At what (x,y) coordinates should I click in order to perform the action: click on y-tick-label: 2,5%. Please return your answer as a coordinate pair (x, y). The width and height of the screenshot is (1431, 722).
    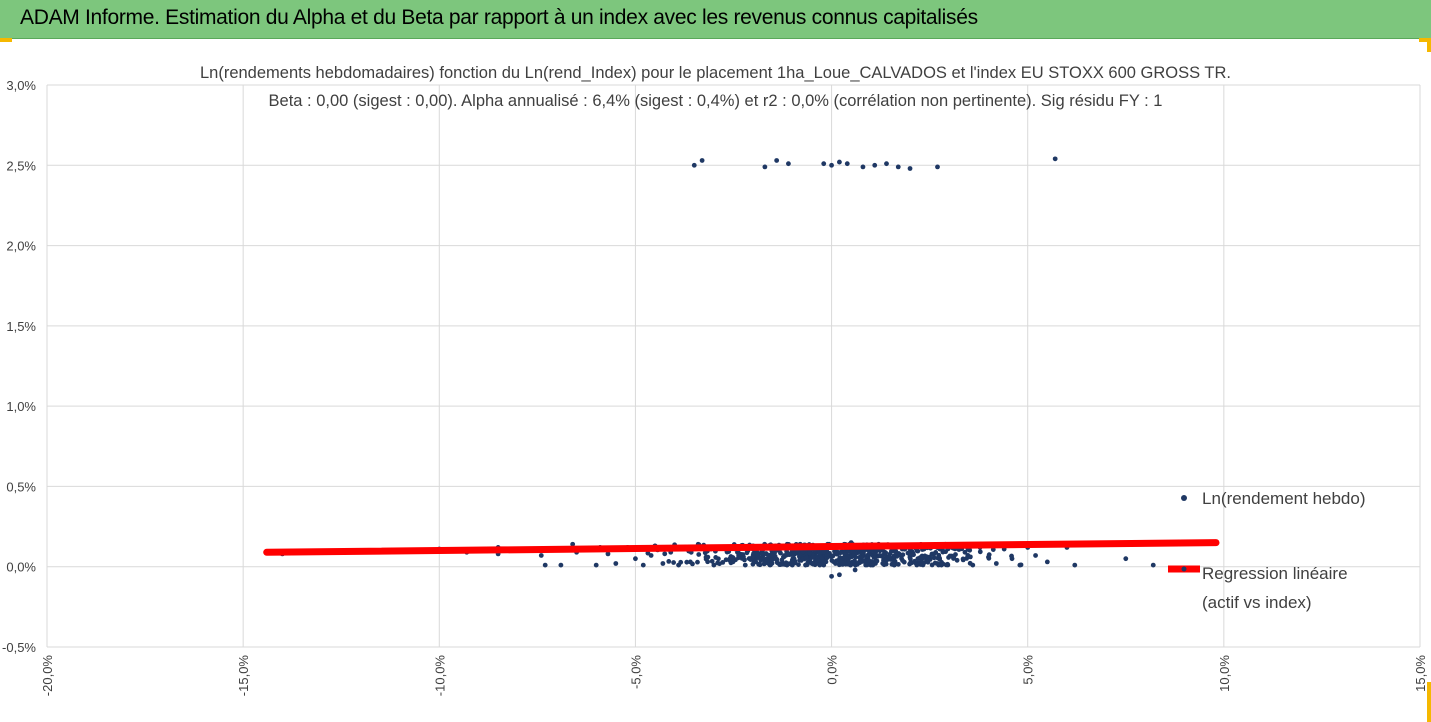
    Looking at the image, I should click on (21, 165).